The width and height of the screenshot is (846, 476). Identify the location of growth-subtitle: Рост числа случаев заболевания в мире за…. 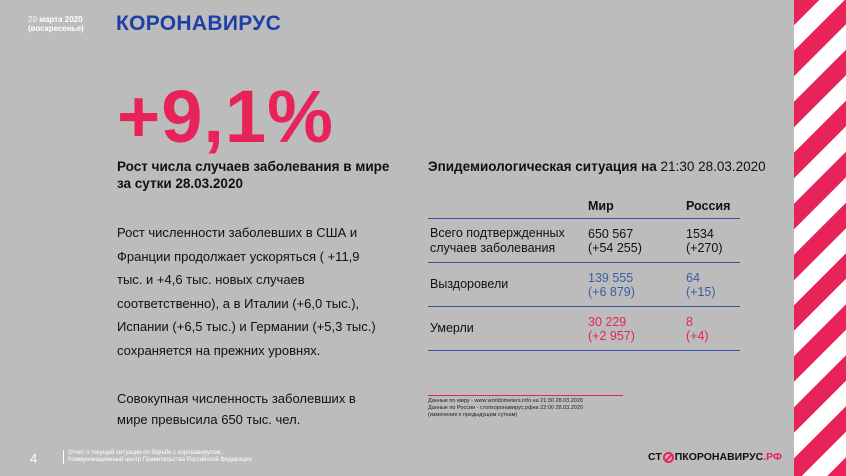
(253, 175).